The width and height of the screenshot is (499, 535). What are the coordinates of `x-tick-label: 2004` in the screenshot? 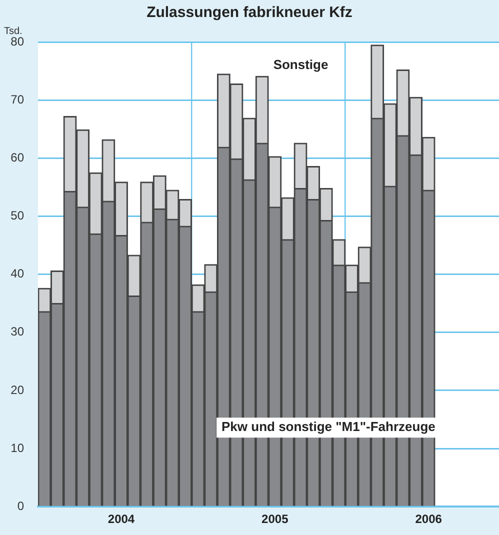 It's located at (121, 519).